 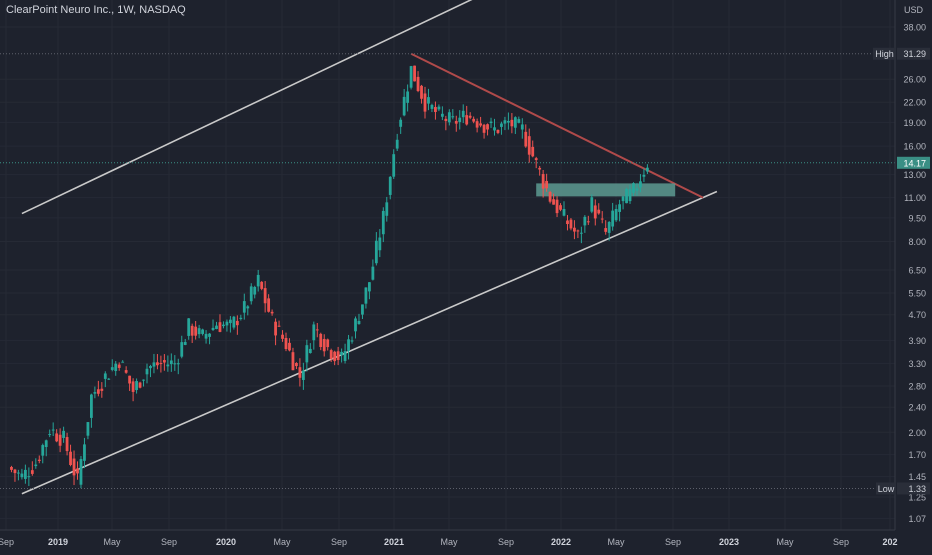 I want to click on chart-title: ClearPoint Neuro Inc., 1W, NASDAQ, so click(x=96, y=10).